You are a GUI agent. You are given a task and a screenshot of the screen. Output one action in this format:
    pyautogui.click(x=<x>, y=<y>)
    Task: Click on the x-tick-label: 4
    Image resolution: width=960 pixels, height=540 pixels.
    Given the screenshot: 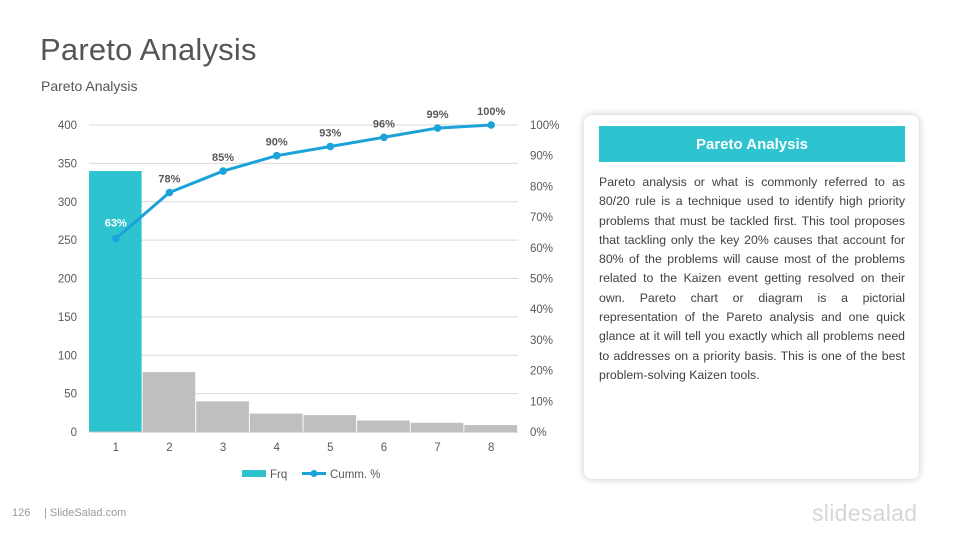 What is the action you would take?
    pyautogui.click(x=276, y=448)
    